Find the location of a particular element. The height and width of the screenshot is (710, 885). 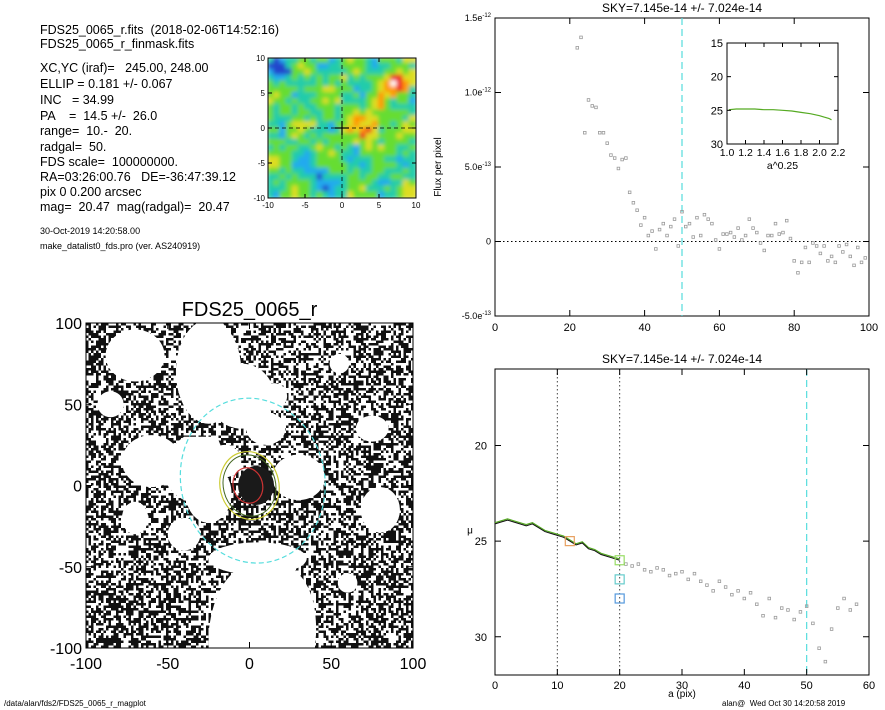

profile-ytick: 20 is located at coordinates (481, 447).